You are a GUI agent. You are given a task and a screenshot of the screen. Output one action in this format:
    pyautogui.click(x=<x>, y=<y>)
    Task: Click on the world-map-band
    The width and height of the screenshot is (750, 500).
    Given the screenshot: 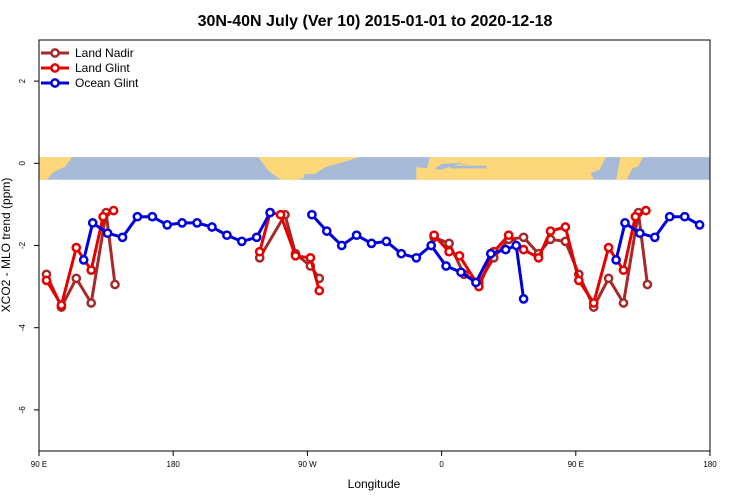 What is the action you would take?
    pyautogui.click(x=374, y=168)
    